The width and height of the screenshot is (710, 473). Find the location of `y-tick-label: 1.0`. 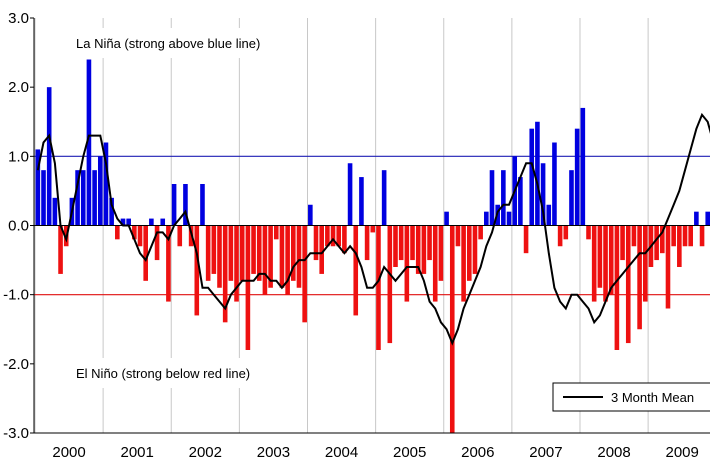

y-tick-label: 1.0 is located at coordinates (18, 156).